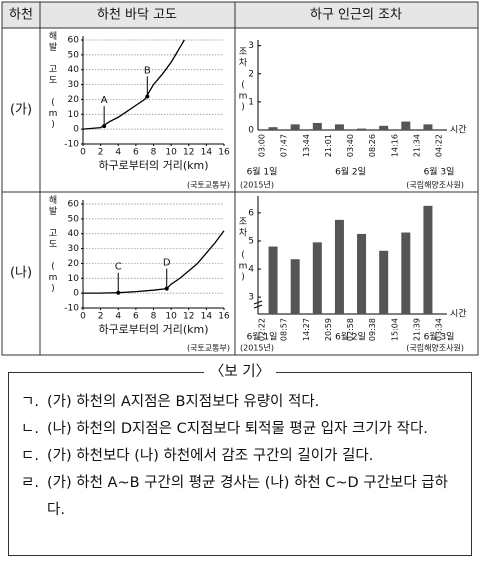 The width and height of the screenshot is (481, 563). I want to click on x-tick-label: 02:58, so click(350, 329).